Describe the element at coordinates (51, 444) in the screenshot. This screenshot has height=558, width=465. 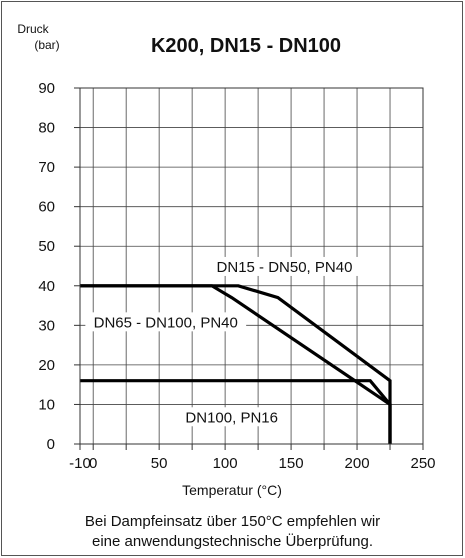
I see `y-tick-label: 0` at that location.